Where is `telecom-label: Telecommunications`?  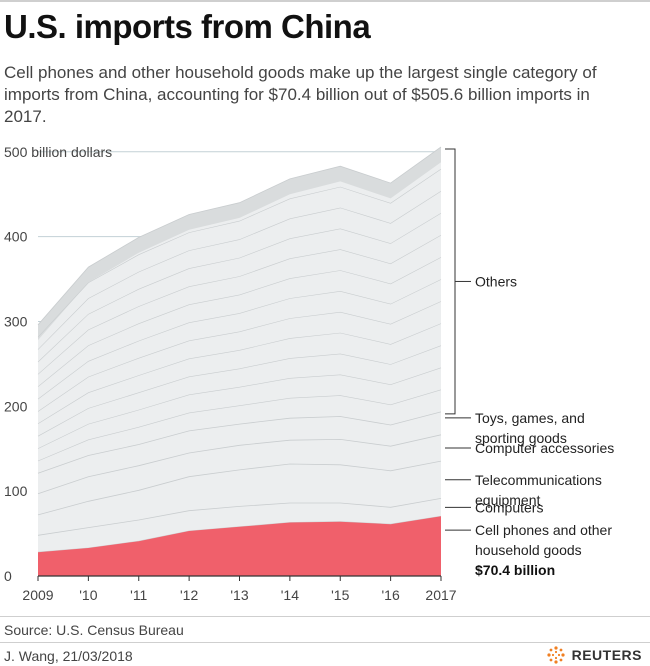
telecom-label: Telecommunications is located at coordinates (538, 480).